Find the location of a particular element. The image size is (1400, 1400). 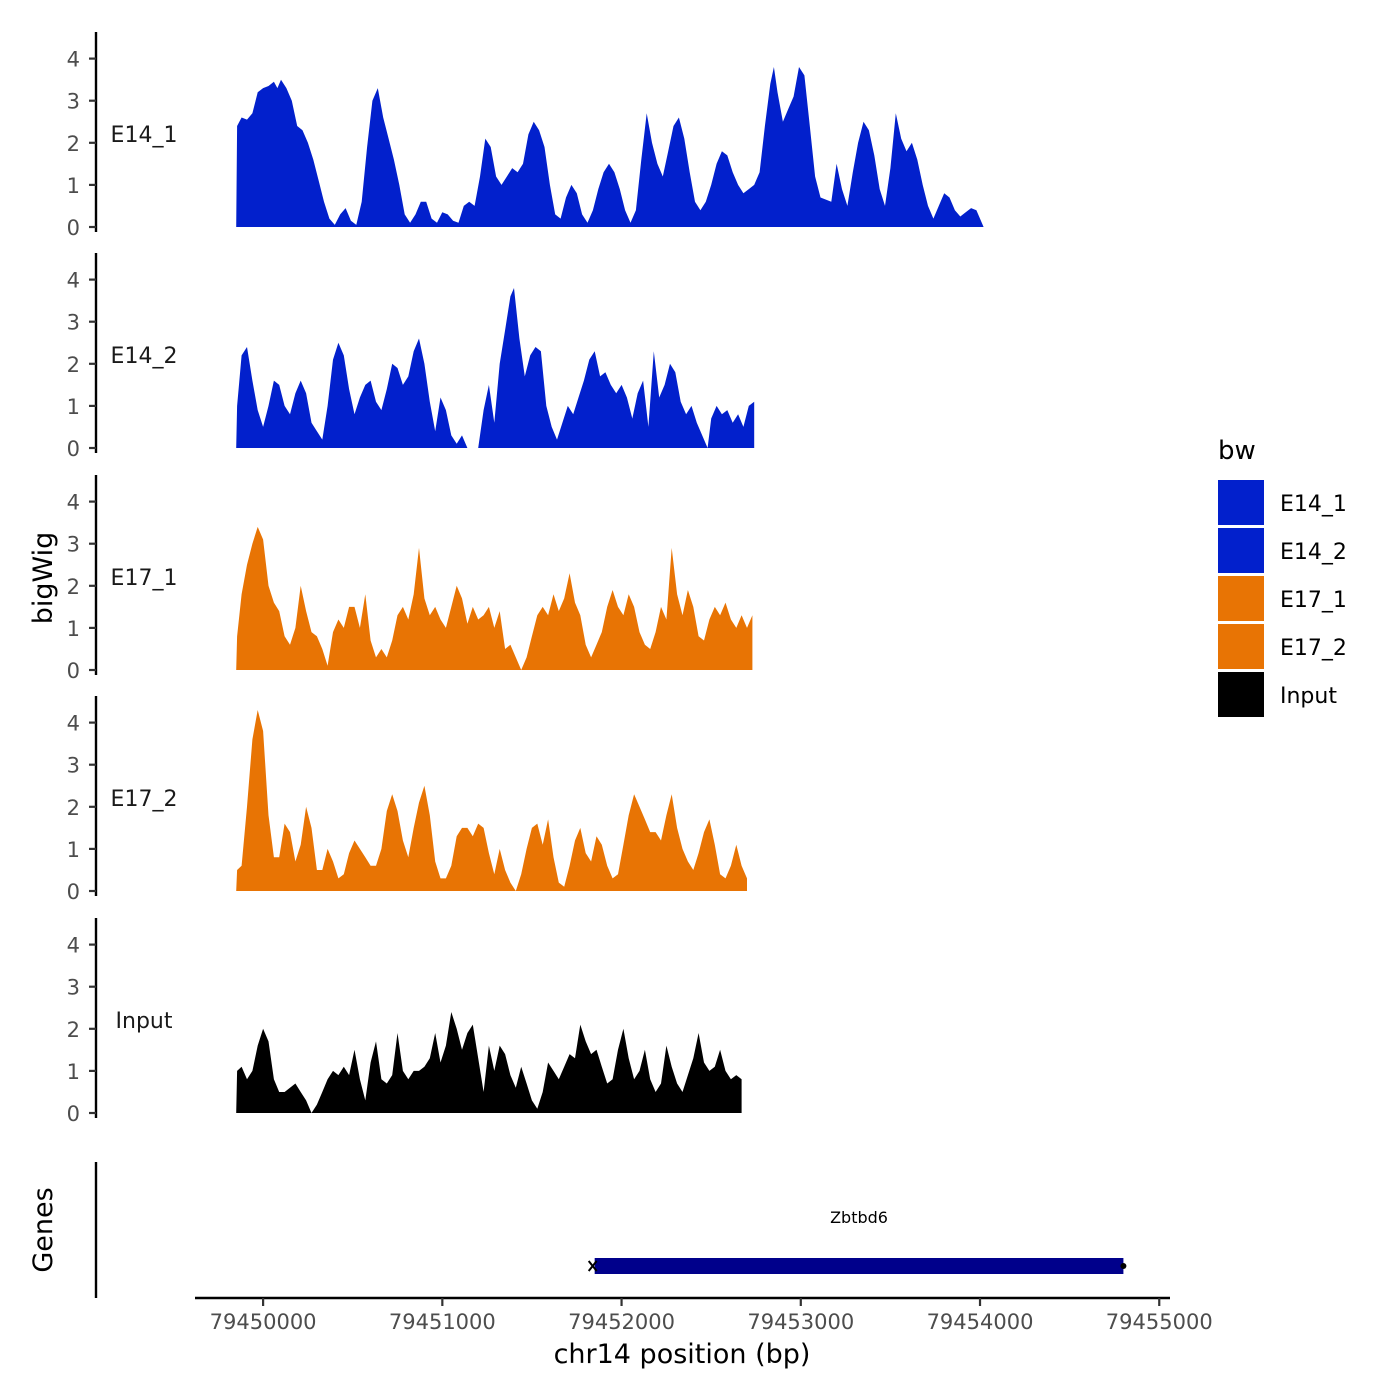

track-label: Input is located at coordinates (144, 1021).